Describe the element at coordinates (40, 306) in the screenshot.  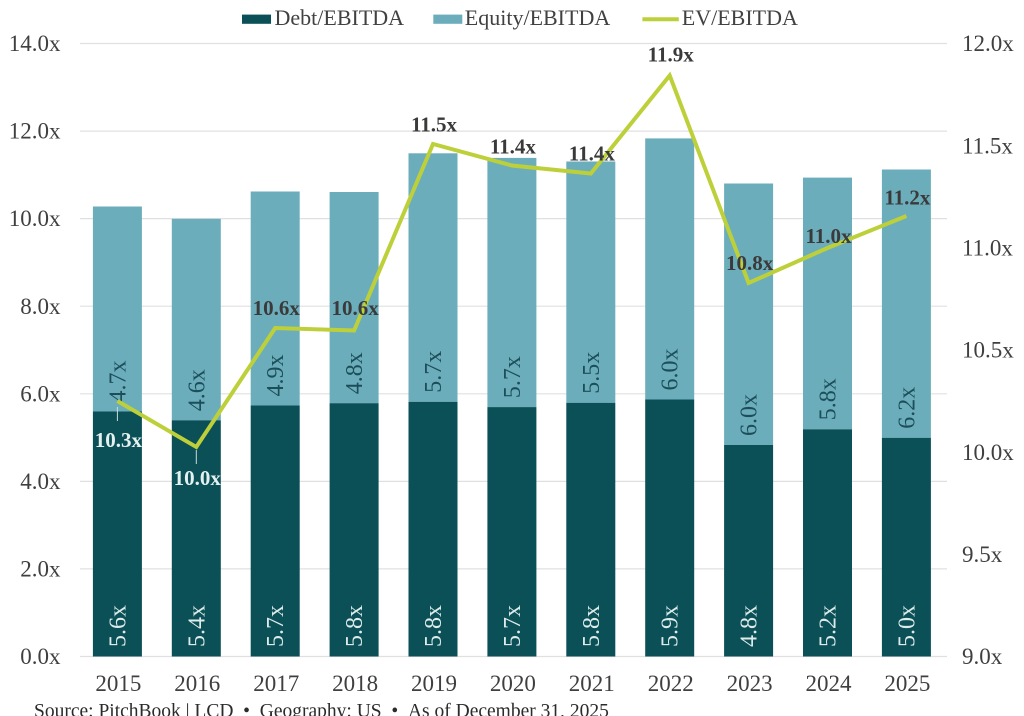
I see `svg-text: 8.0x` at that location.